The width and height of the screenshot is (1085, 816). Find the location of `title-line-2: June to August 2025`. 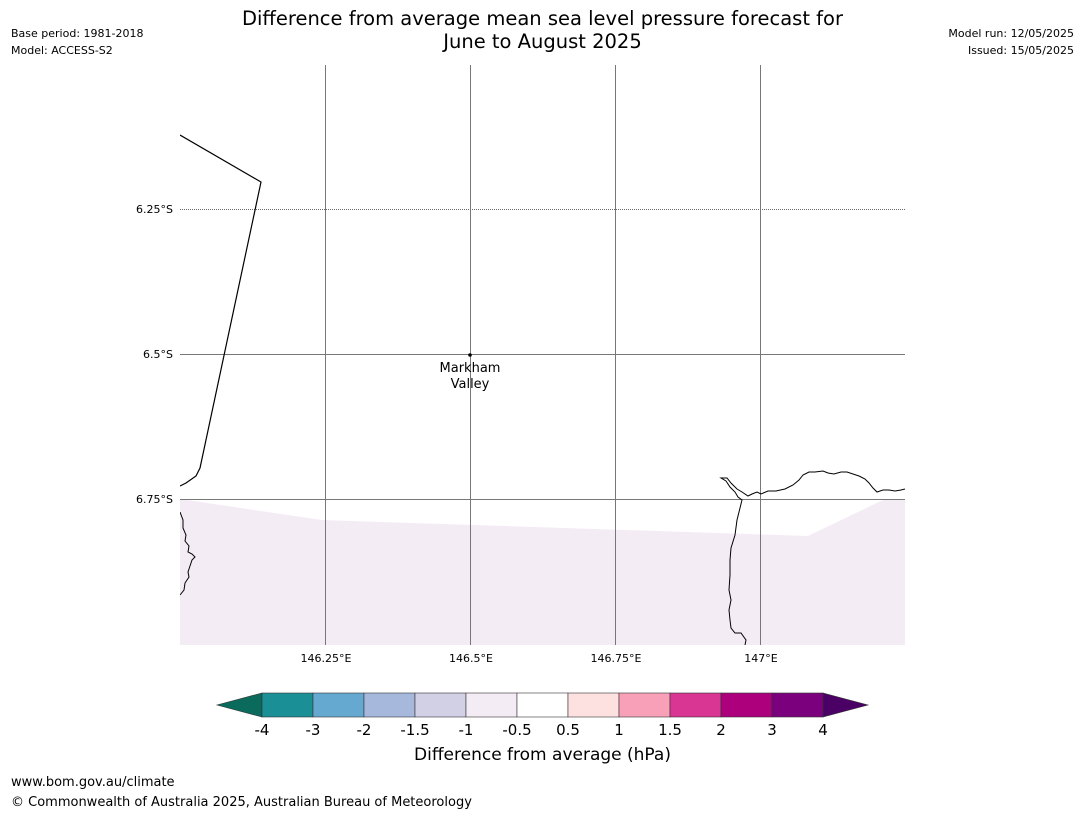

title-line-2: June to August 2025 is located at coordinates (542, 41).